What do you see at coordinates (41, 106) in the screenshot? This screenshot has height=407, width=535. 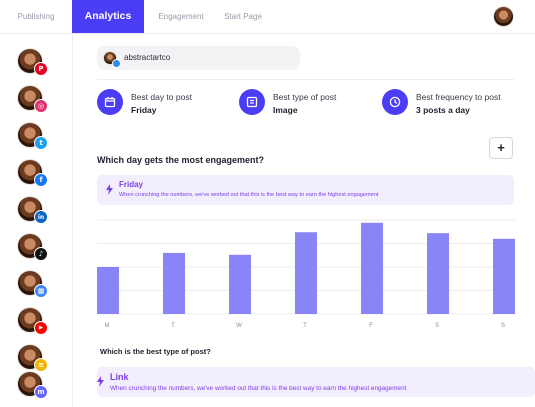 I see `instagram-icon: ◎` at bounding box center [41, 106].